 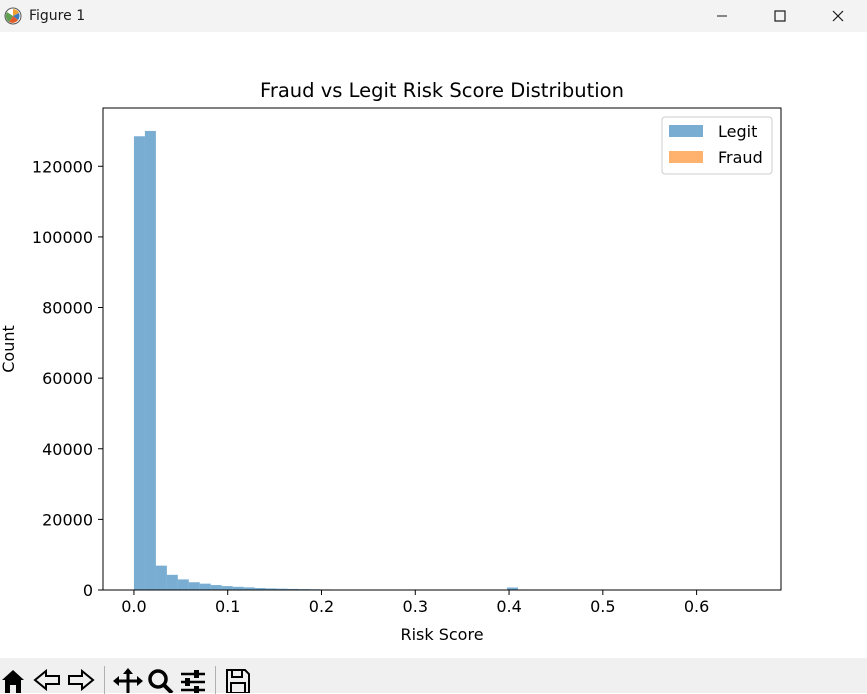 What do you see at coordinates (47, 680) in the screenshot?
I see `back-icon` at bounding box center [47, 680].